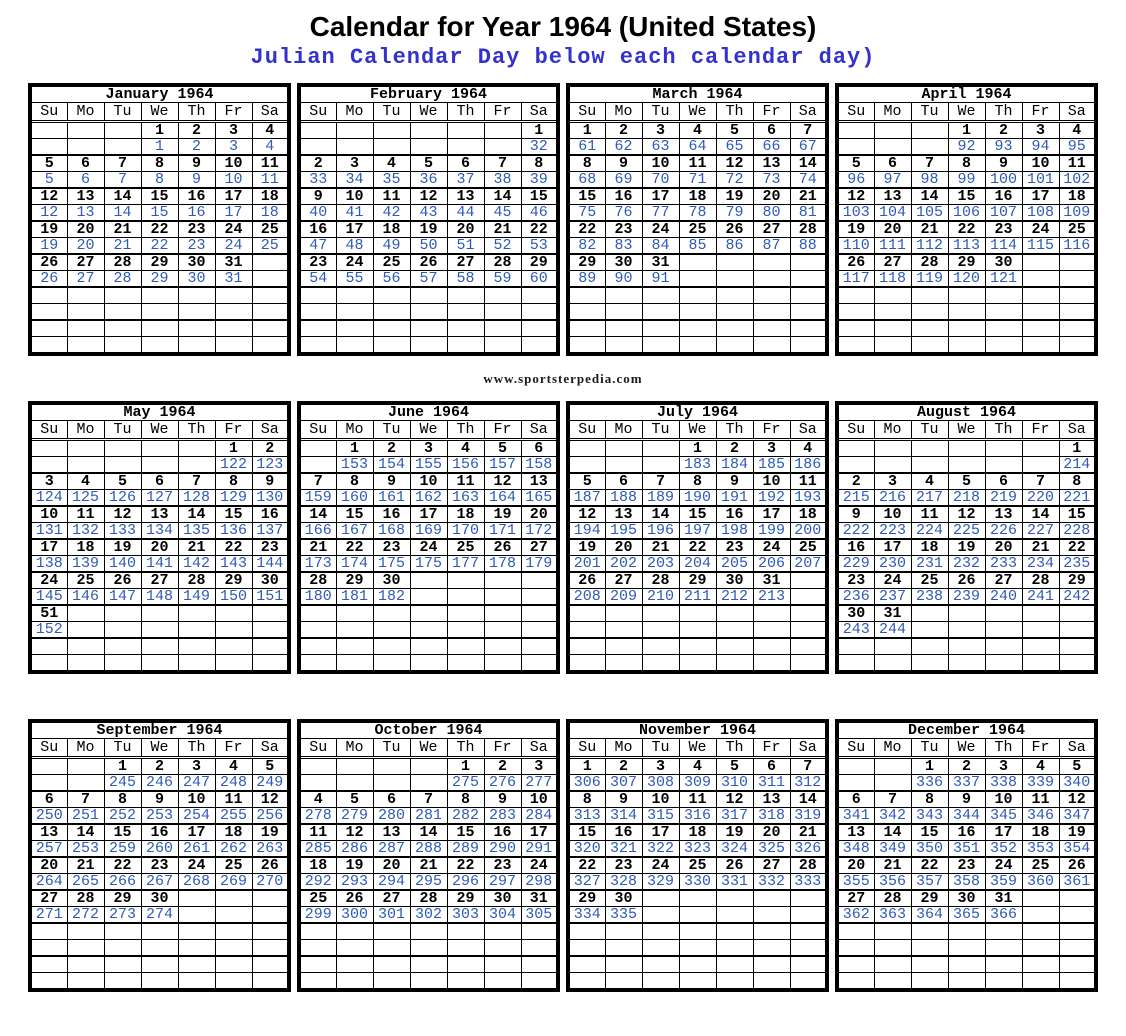 The image size is (1126, 1036). What do you see at coordinates (539, 180) in the screenshot?
I see `julian-day-cell: 39` at bounding box center [539, 180].